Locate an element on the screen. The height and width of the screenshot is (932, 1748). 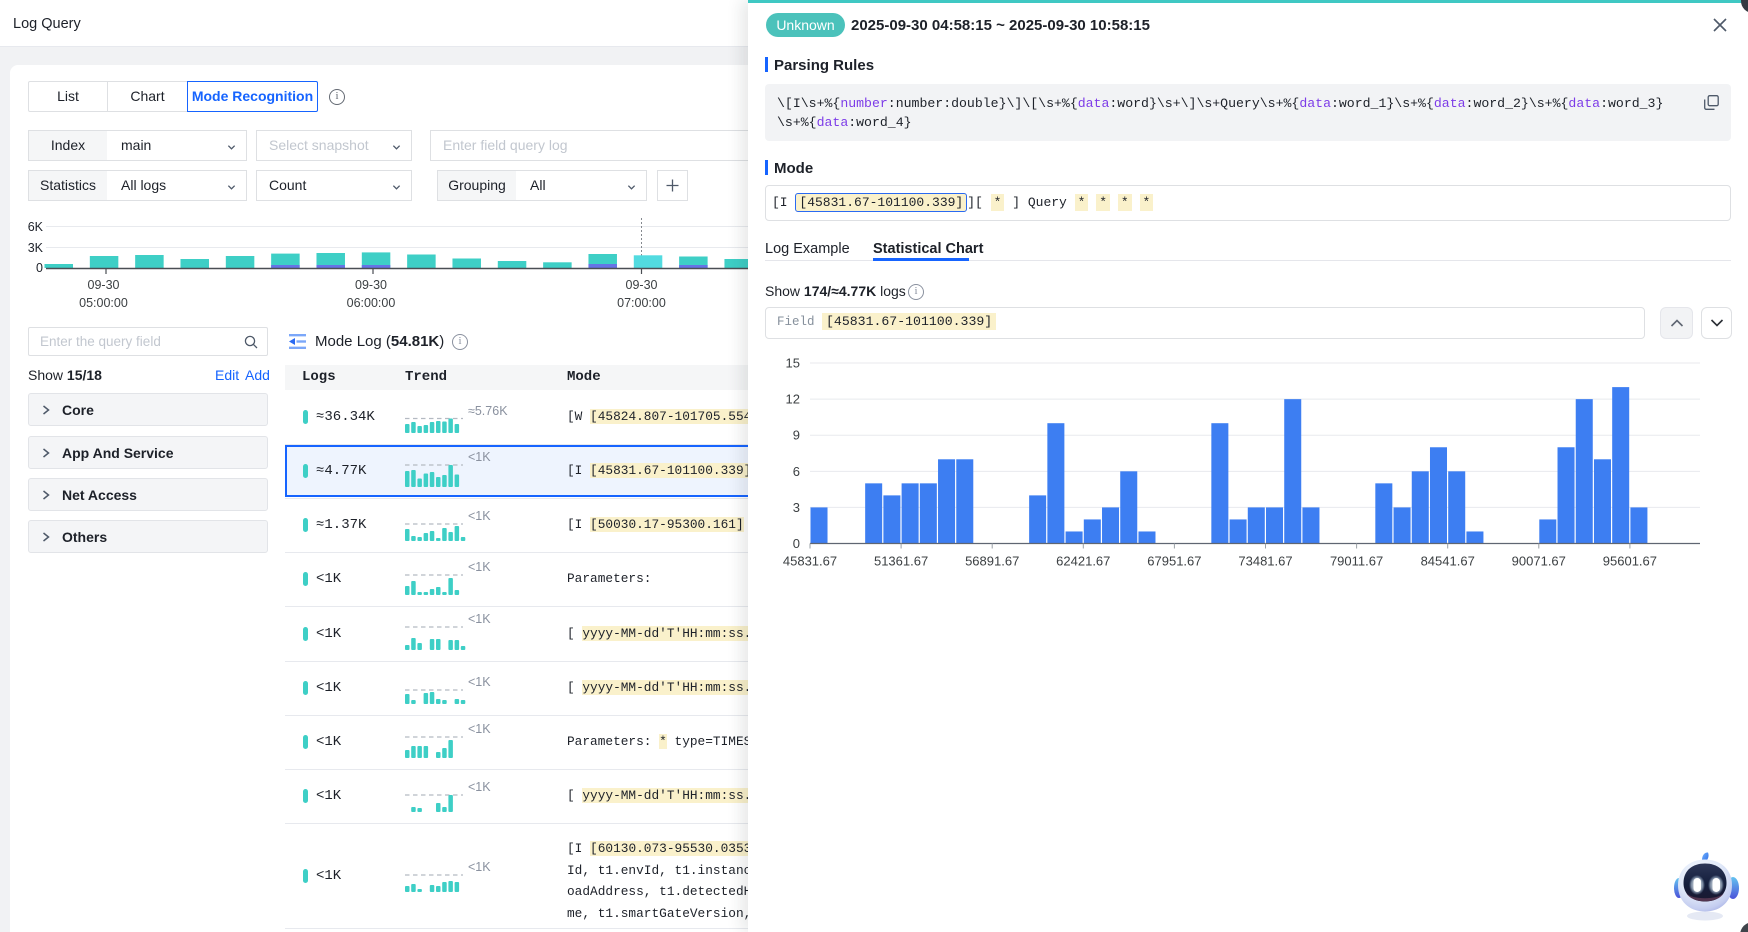
svg-text: 95601.67 is located at coordinates (1630, 561).